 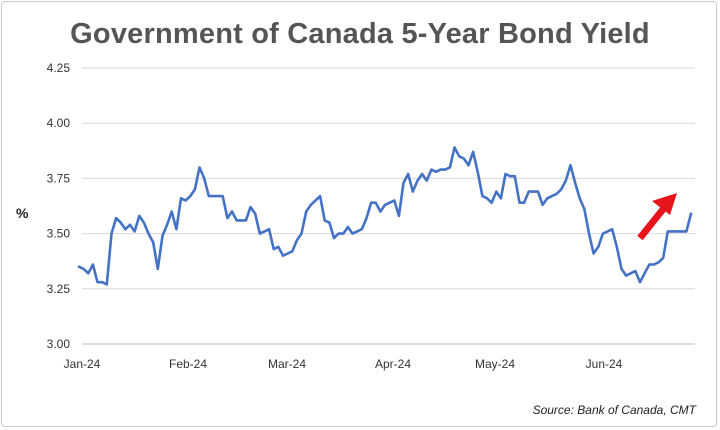 What do you see at coordinates (59, 344) in the screenshot?
I see `y-tick-label: 3.00` at bounding box center [59, 344].